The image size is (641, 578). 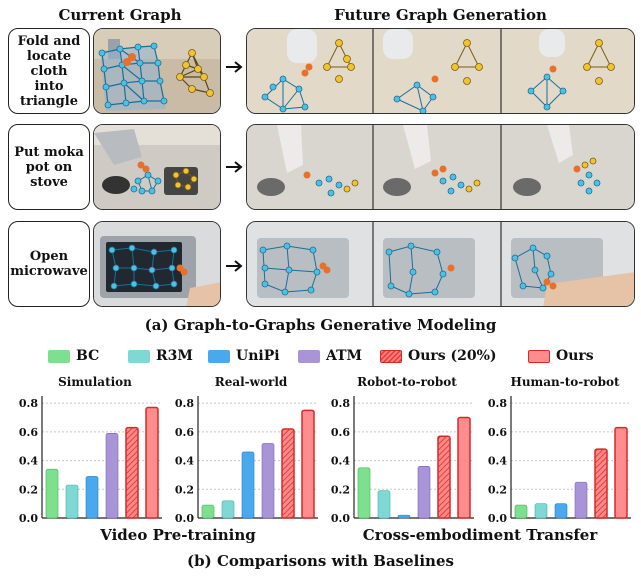 I want to click on chart-2: 0.0 0.2 0.4 0.6 0.8, so click(x=402, y=460).